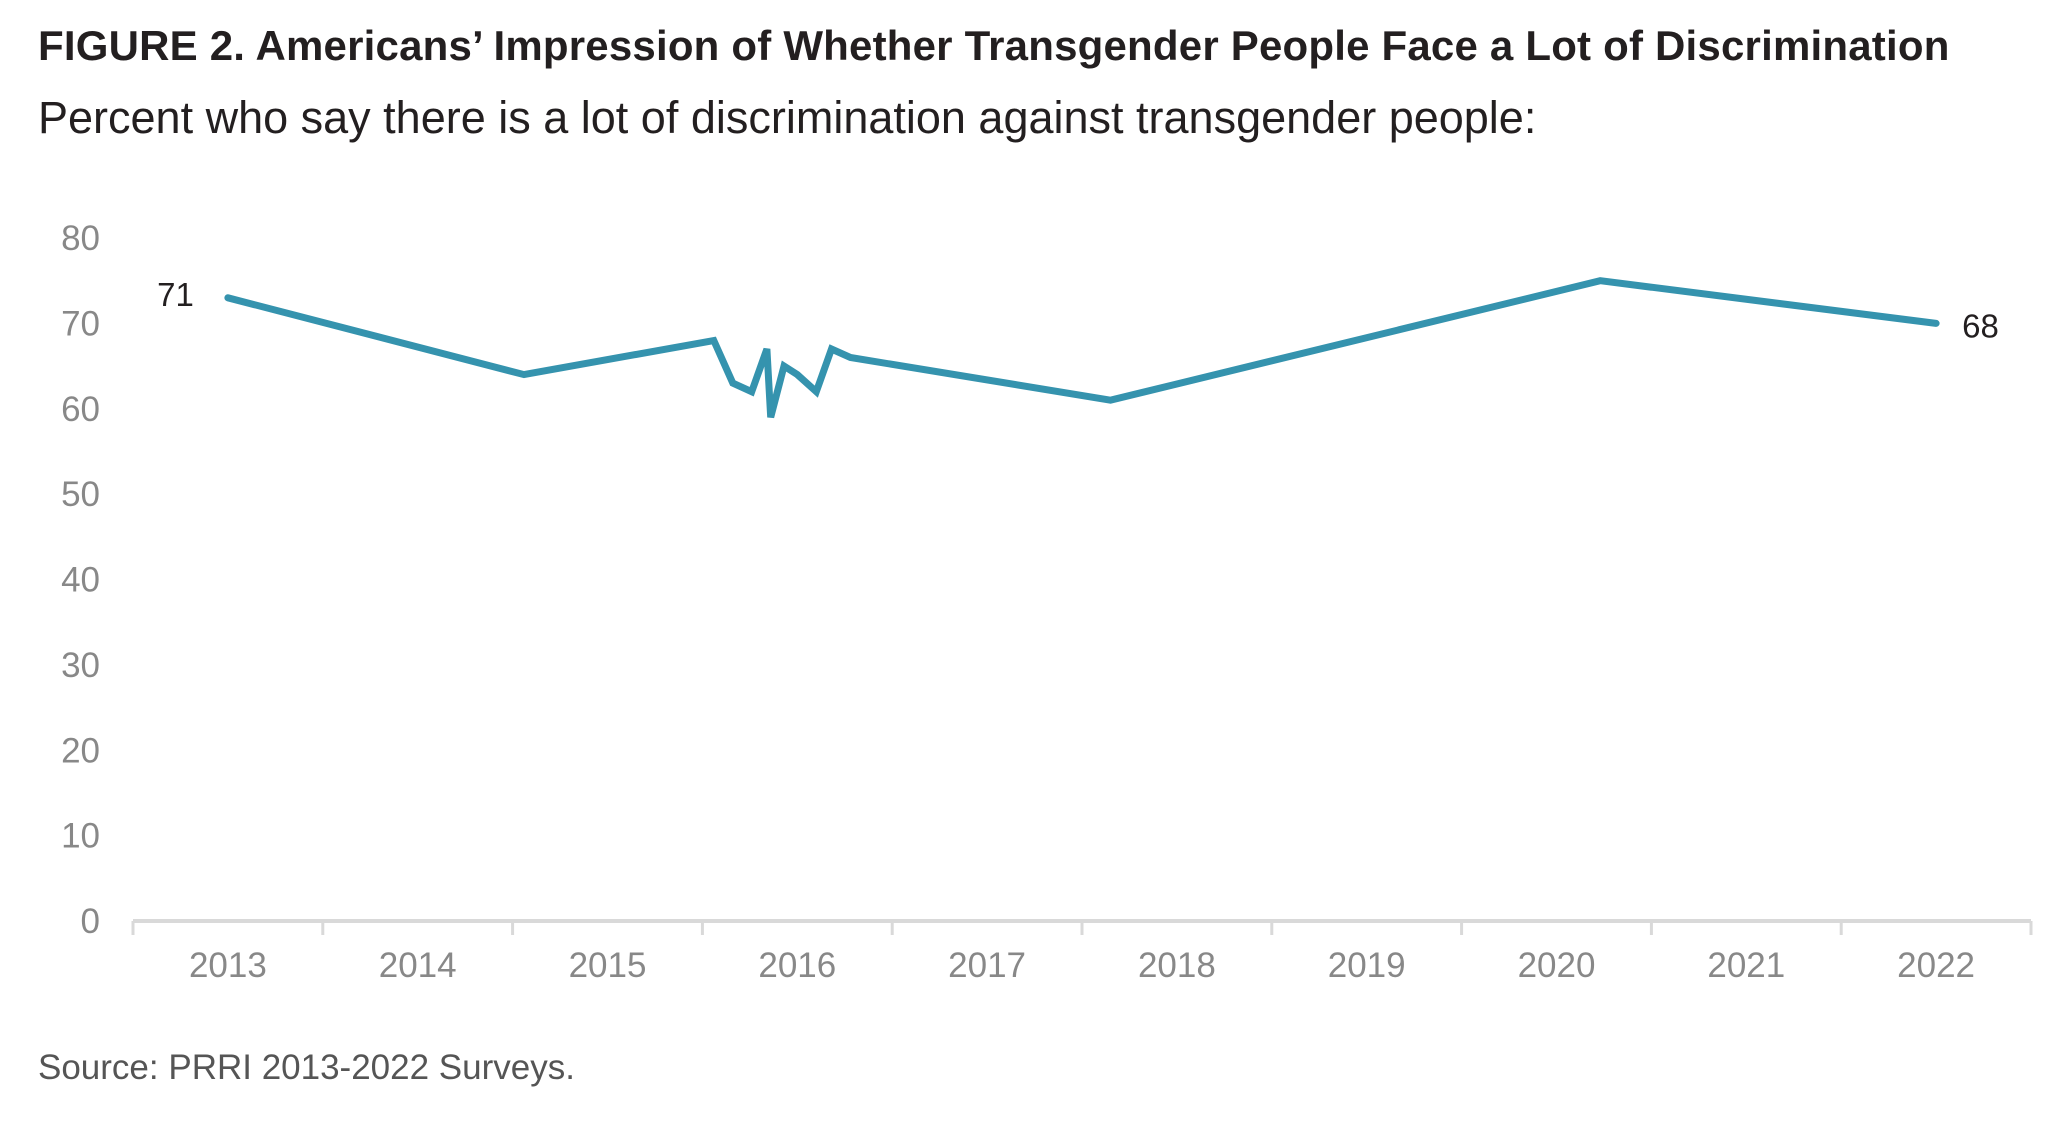 This screenshot has height=1123, width=2064. Describe the element at coordinates (1980, 325) in the screenshot. I see `data-label: 68` at that location.